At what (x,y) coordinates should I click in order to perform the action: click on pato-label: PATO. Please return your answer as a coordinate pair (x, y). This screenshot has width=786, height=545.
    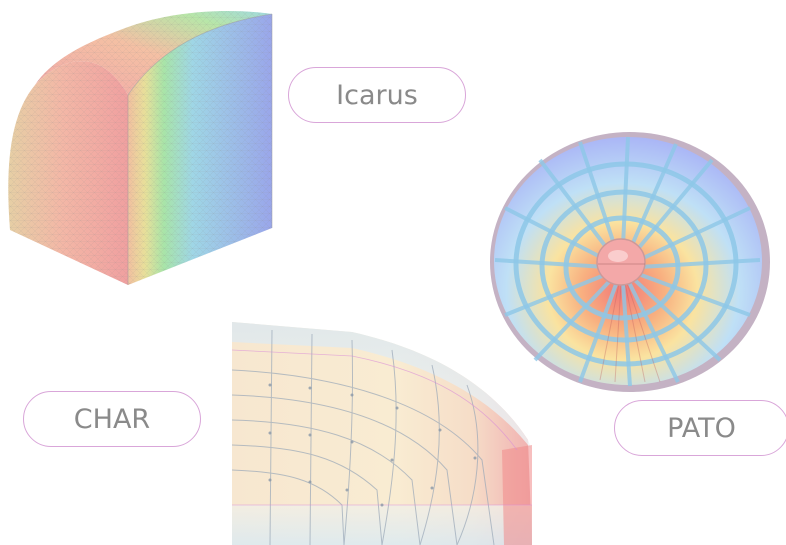
    Looking at the image, I should click on (700, 428).